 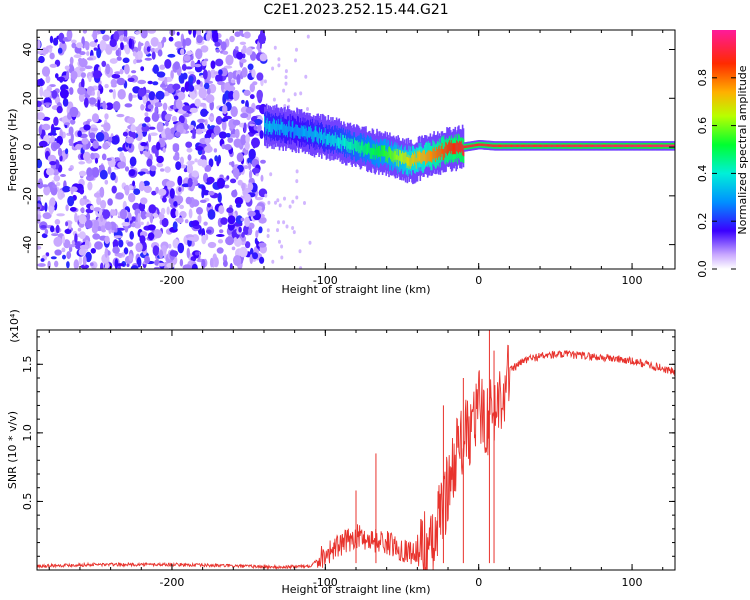 I want to click on spectrogram-xlabel: Height of straight line (km), so click(x=355, y=289).